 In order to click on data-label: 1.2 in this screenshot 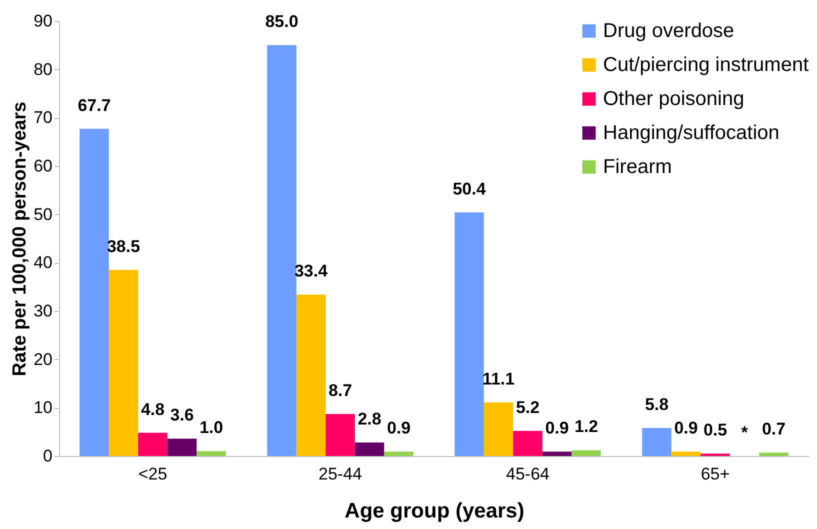, I will do `click(586, 426)`.